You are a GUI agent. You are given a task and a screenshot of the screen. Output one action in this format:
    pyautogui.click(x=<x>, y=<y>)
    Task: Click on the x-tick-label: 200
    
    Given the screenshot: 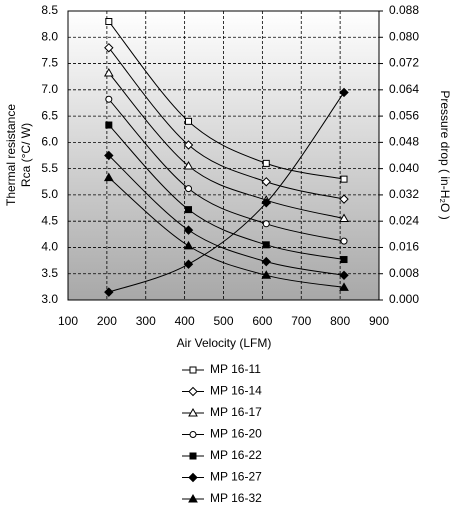 What is the action you would take?
    pyautogui.click(x=107, y=321)
    